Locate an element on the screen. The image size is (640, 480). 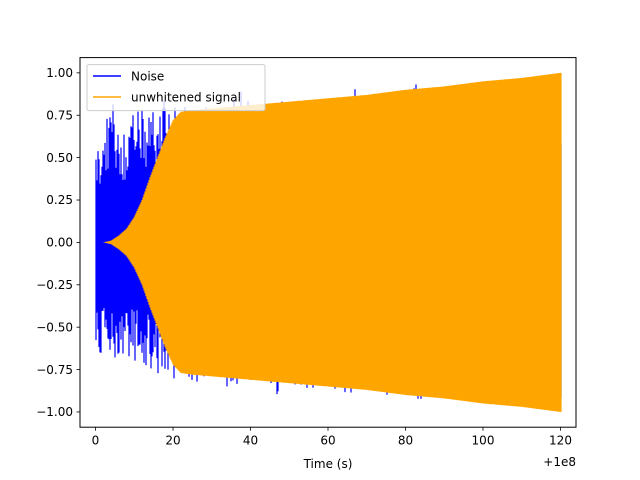
x-axis-label: Time (s) is located at coordinates (328, 464).